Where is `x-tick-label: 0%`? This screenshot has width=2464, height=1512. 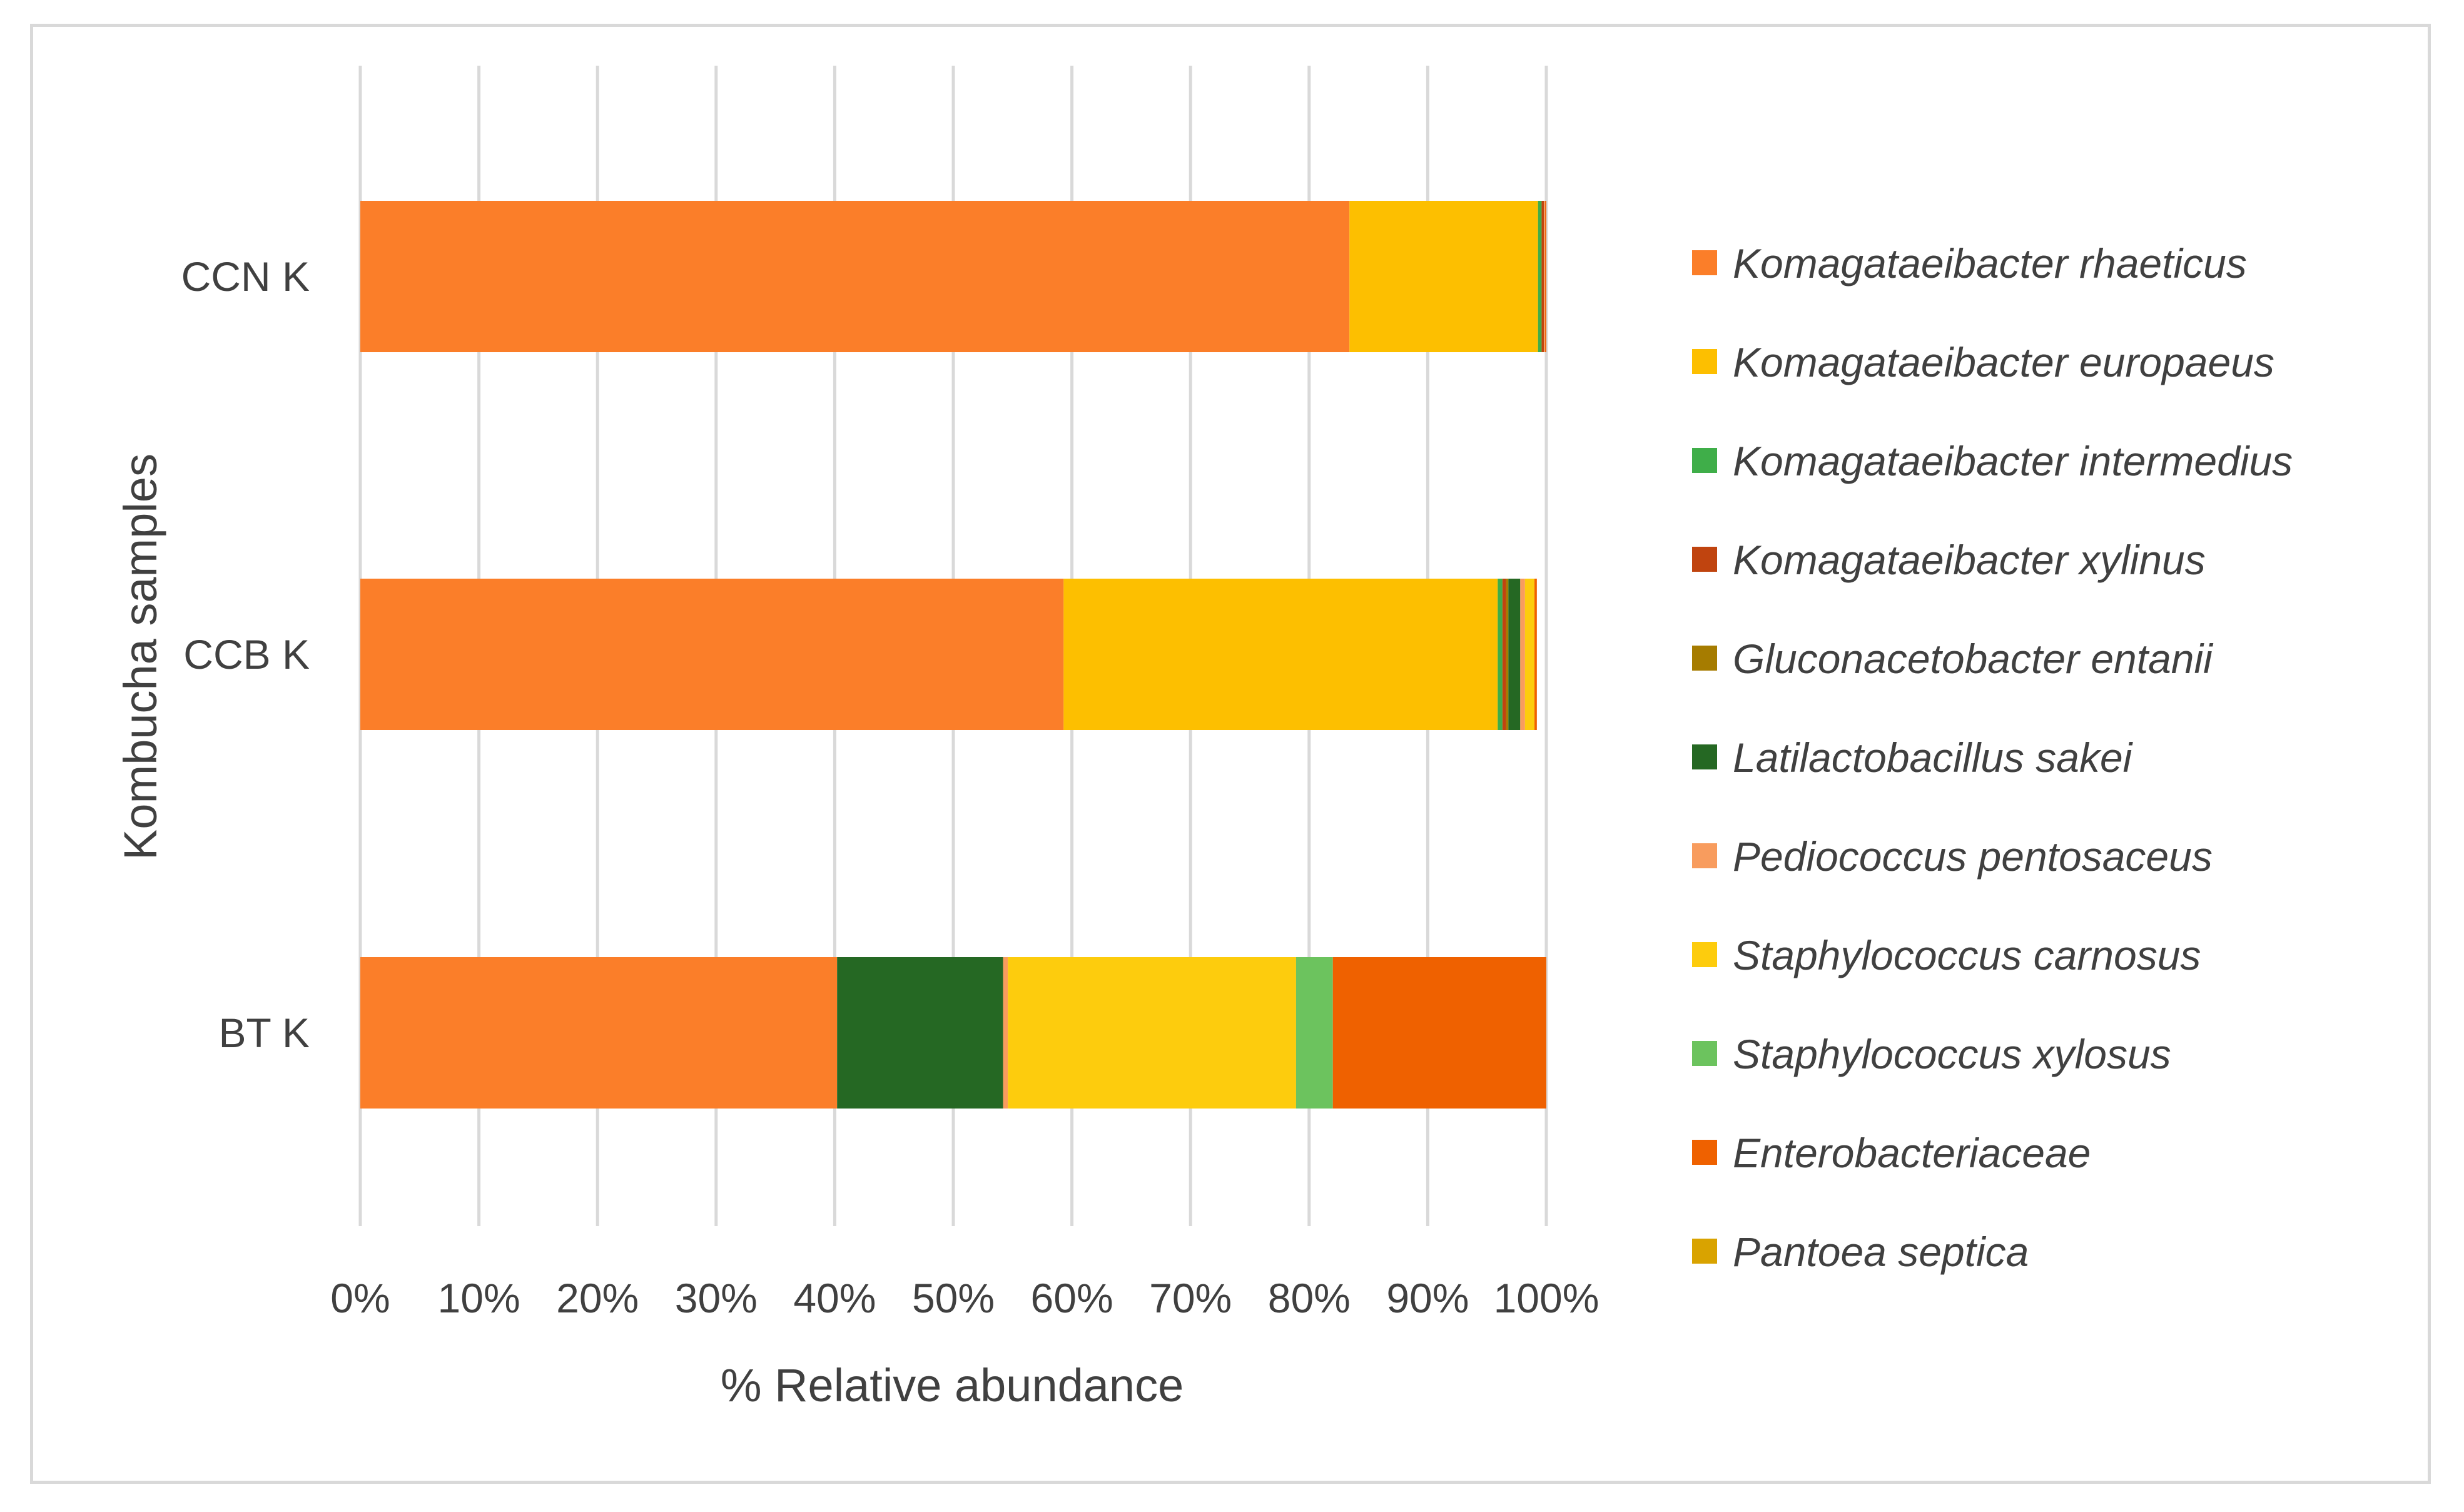
x-tick-label: 0% is located at coordinates (360, 1298).